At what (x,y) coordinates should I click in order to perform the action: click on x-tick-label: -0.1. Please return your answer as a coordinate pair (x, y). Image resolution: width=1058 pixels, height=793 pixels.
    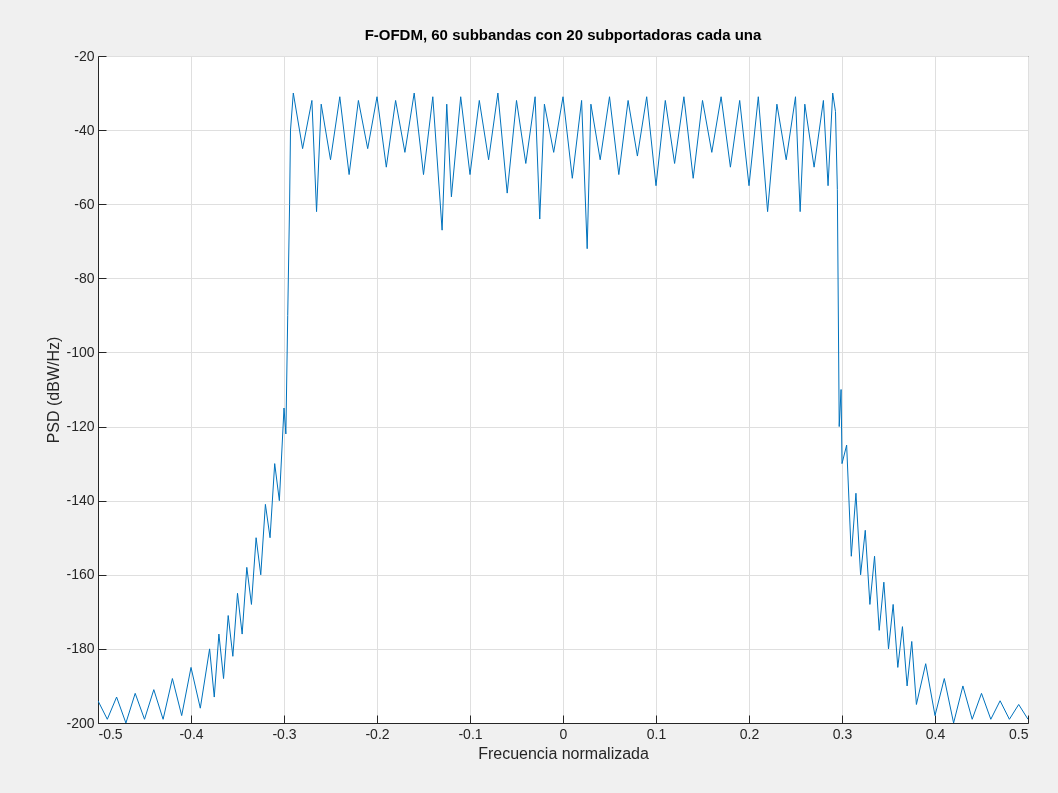
    Looking at the image, I should click on (470, 733).